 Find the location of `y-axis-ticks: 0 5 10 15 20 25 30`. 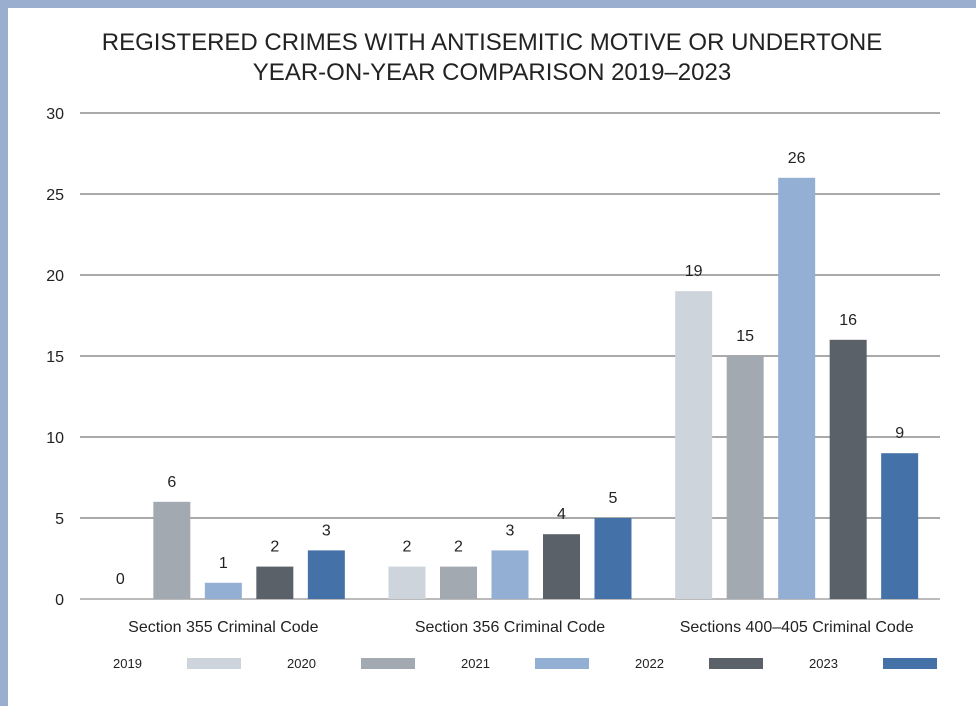

y-axis-ticks: 0 5 10 15 20 25 30 is located at coordinates (55, 357).